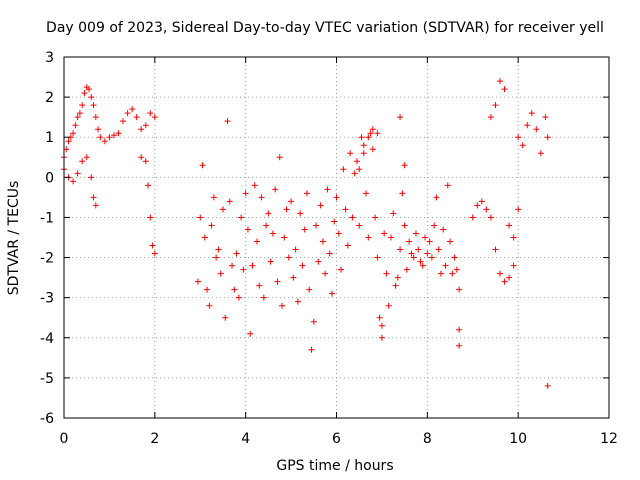 Image resolution: width=640 pixels, height=480 pixels. I want to click on y-tick-label: 0, so click(49, 178).